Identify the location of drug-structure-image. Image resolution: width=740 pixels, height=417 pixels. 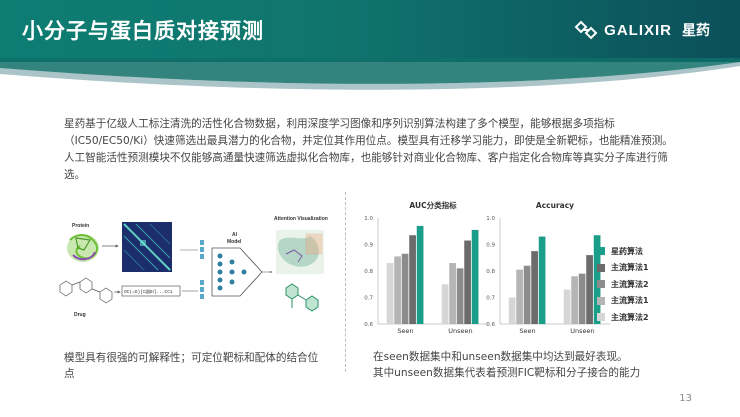
(86, 290).